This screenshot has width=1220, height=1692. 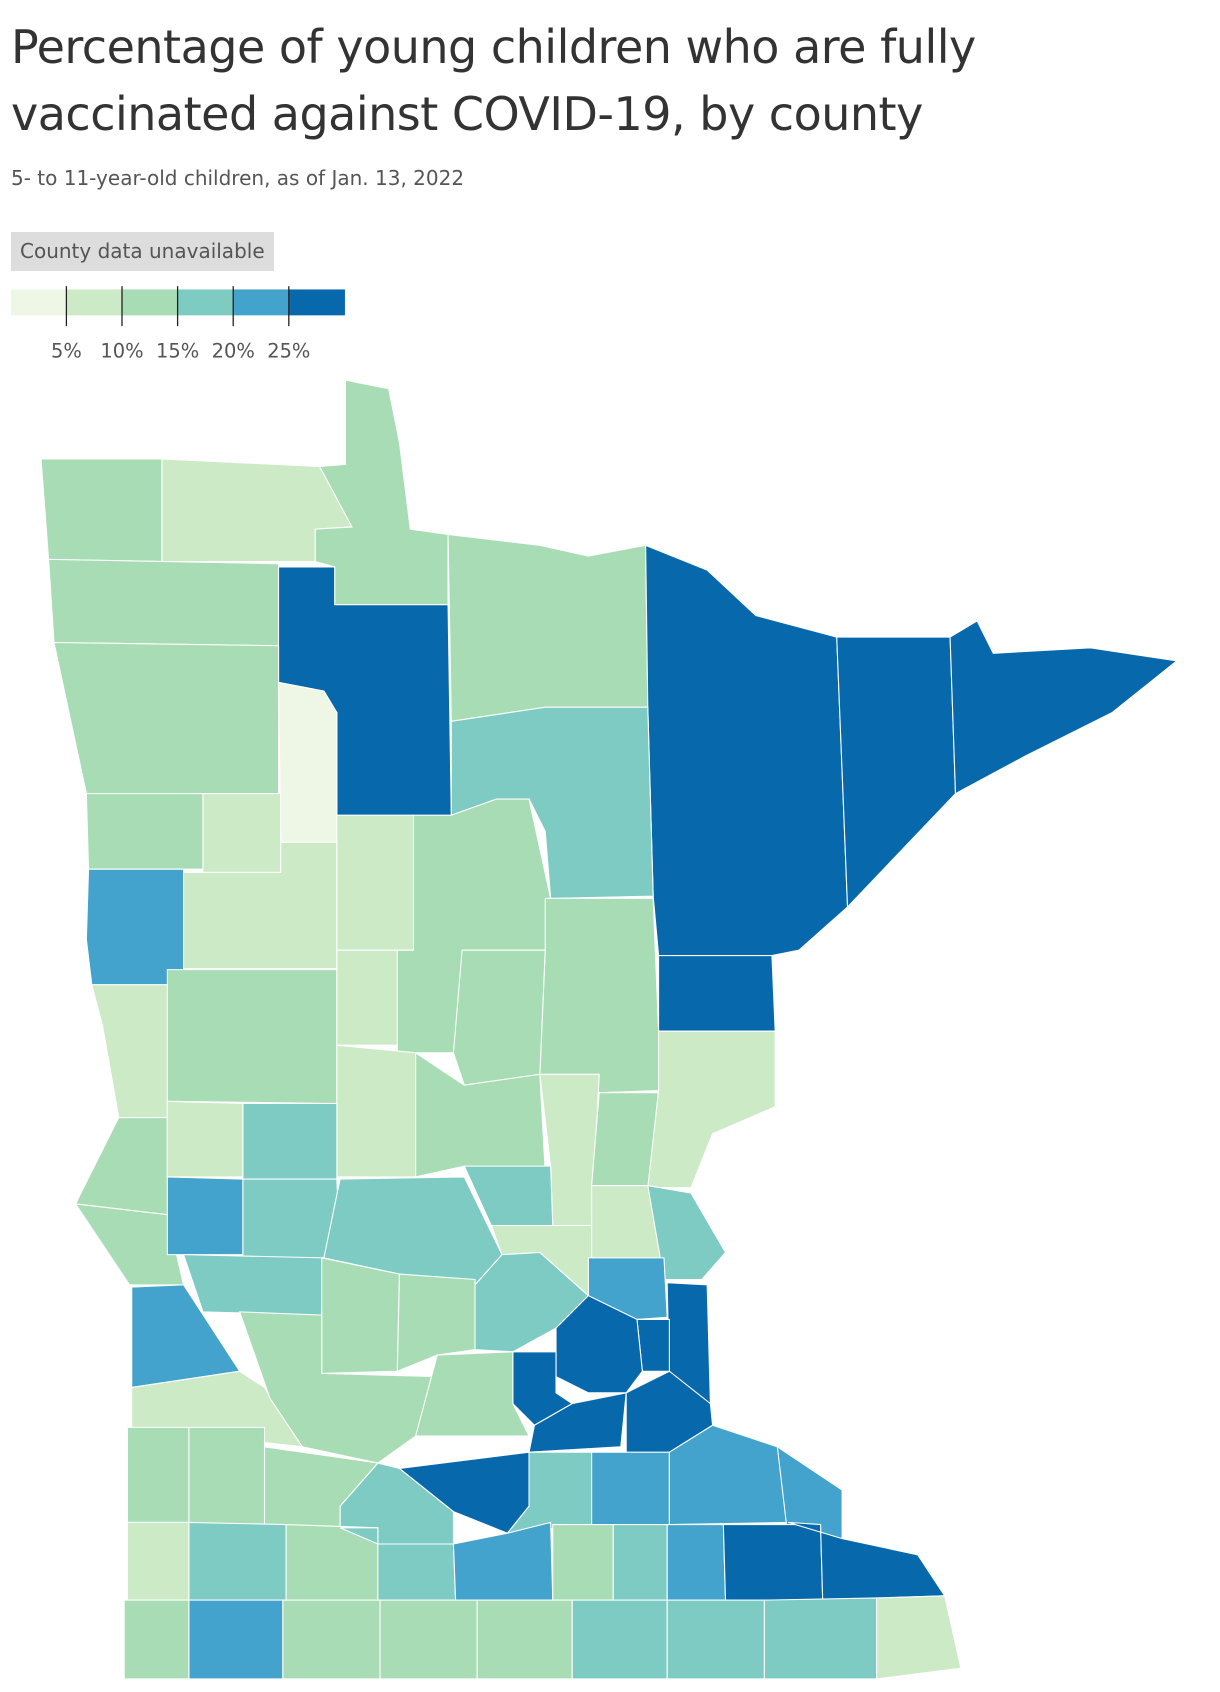 What do you see at coordinates (177, 350) in the screenshot?
I see `legend-tick-label: 15%` at bounding box center [177, 350].